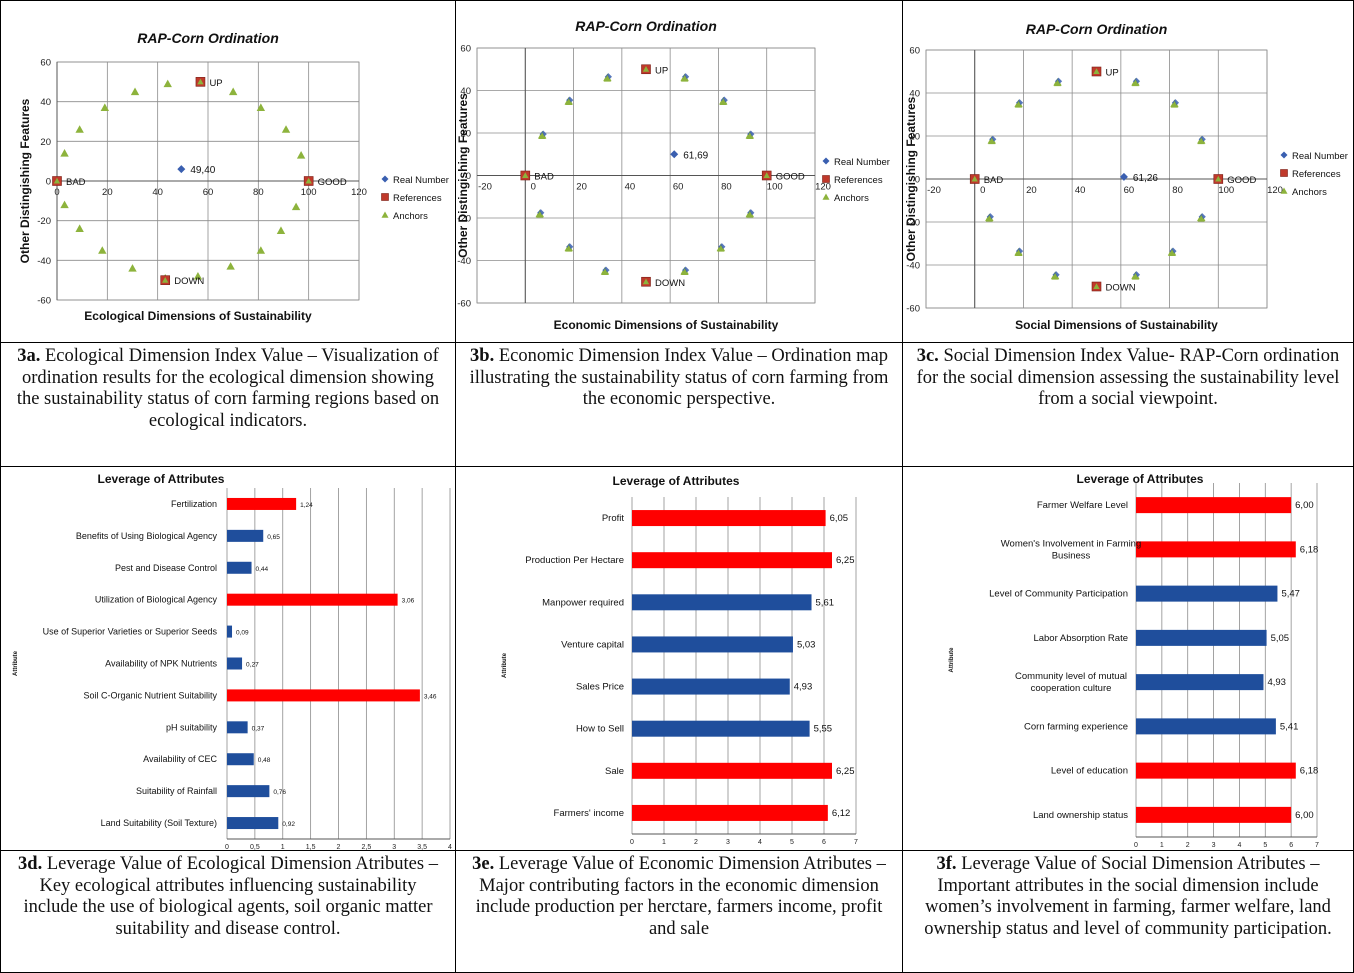 The image size is (1354, 973). What do you see at coordinates (913, 223) in the screenshot?
I see `y-tick-label: -20` at bounding box center [913, 223].